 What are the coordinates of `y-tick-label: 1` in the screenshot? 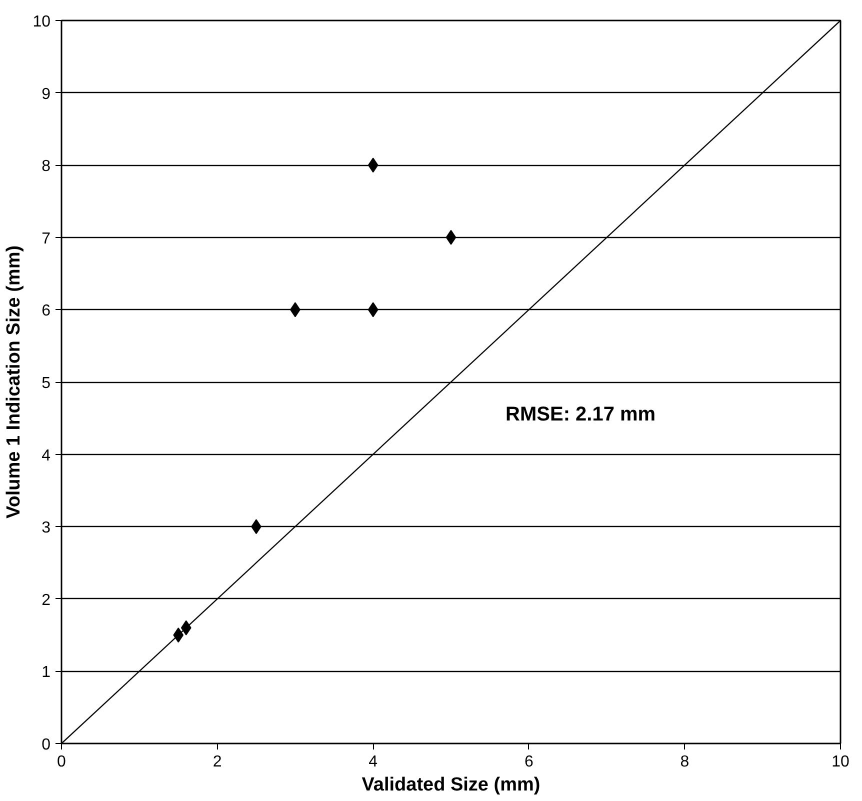 It's located at (46, 673).